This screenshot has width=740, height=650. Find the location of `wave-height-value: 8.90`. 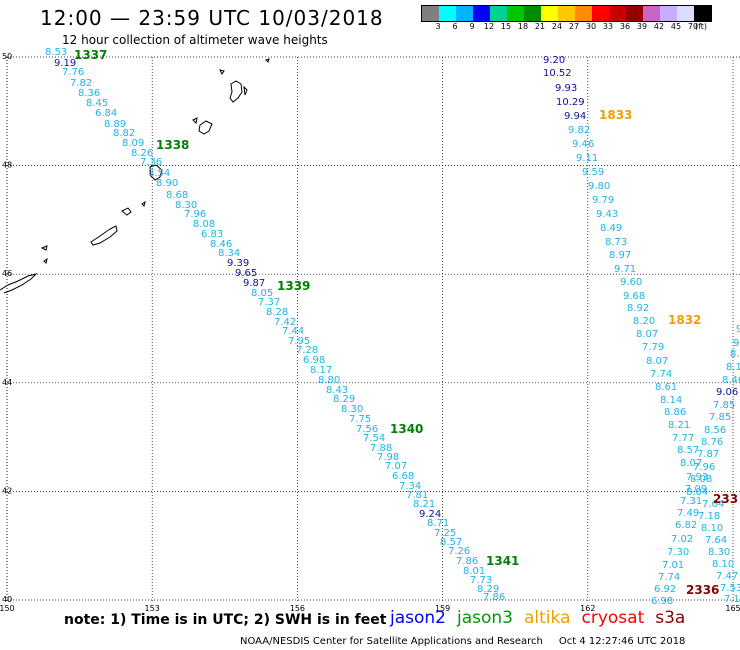

wave-height-value: 8.90 is located at coordinates (167, 183).